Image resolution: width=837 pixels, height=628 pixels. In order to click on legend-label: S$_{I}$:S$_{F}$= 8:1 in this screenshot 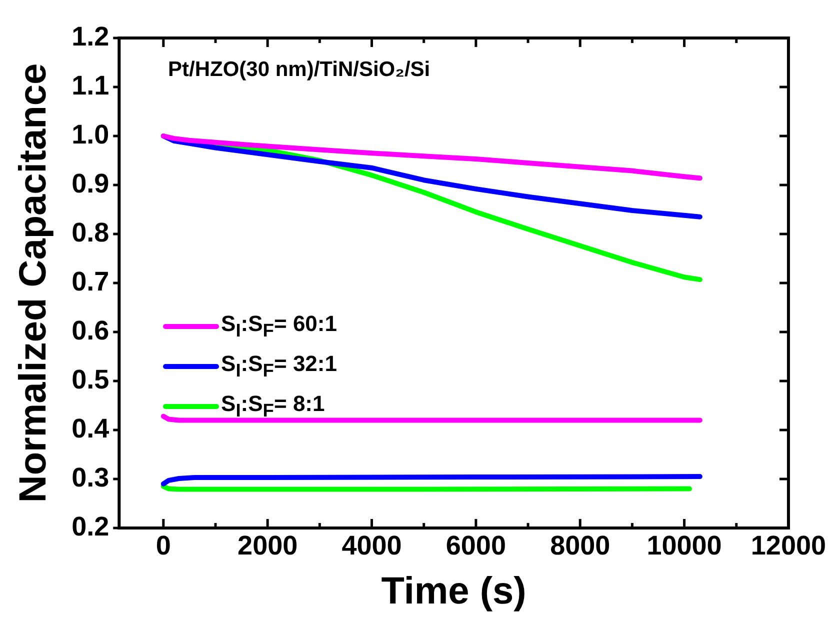, I will do `click(273, 406)`.